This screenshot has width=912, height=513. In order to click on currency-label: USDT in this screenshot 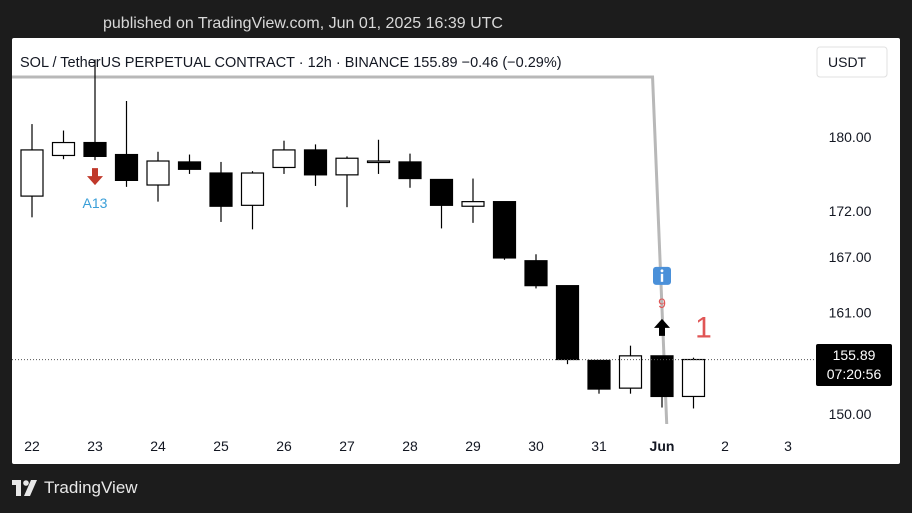, I will do `click(847, 62)`.